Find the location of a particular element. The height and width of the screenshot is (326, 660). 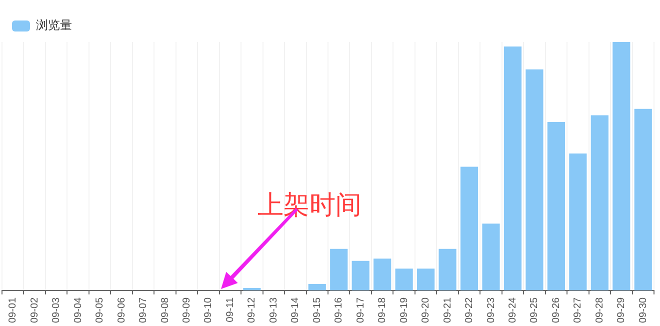

x-tick-label: 09-20 is located at coordinates (426, 309).